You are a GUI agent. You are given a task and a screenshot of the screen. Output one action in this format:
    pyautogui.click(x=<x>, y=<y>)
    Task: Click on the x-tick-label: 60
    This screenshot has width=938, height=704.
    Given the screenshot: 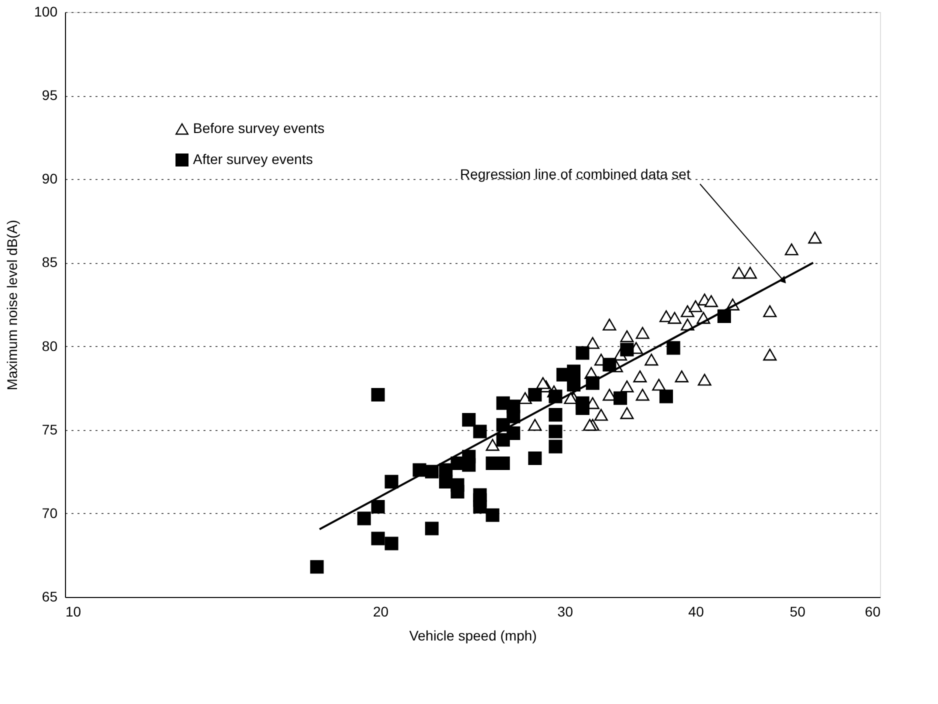 What is the action you would take?
    pyautogui.click(x=872, y=612)
    